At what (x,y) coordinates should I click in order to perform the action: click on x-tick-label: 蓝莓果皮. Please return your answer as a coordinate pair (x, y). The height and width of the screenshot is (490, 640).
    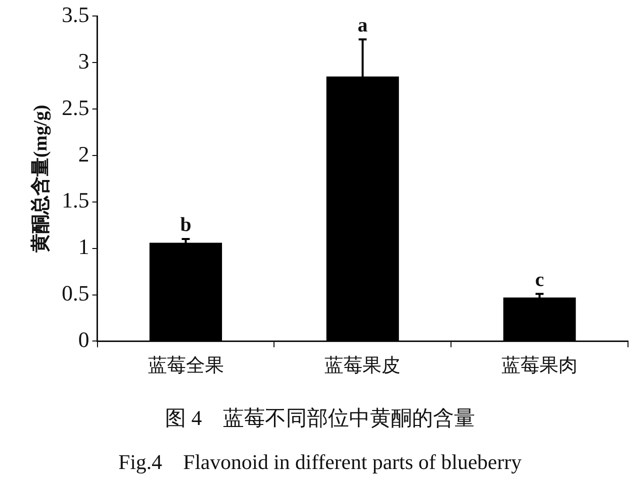
    Looking at the image, I should click on (362, 366).